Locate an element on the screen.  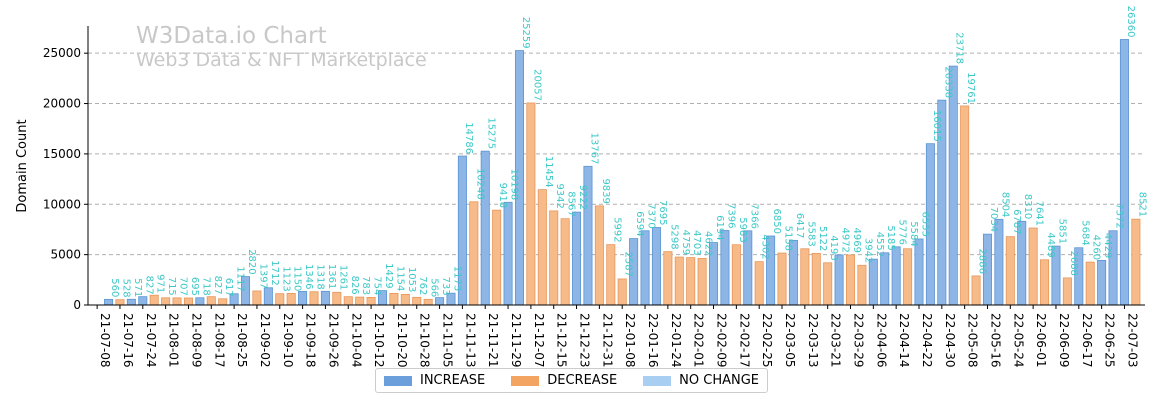
data-label: 1361 is located at coordinates (331, 276).